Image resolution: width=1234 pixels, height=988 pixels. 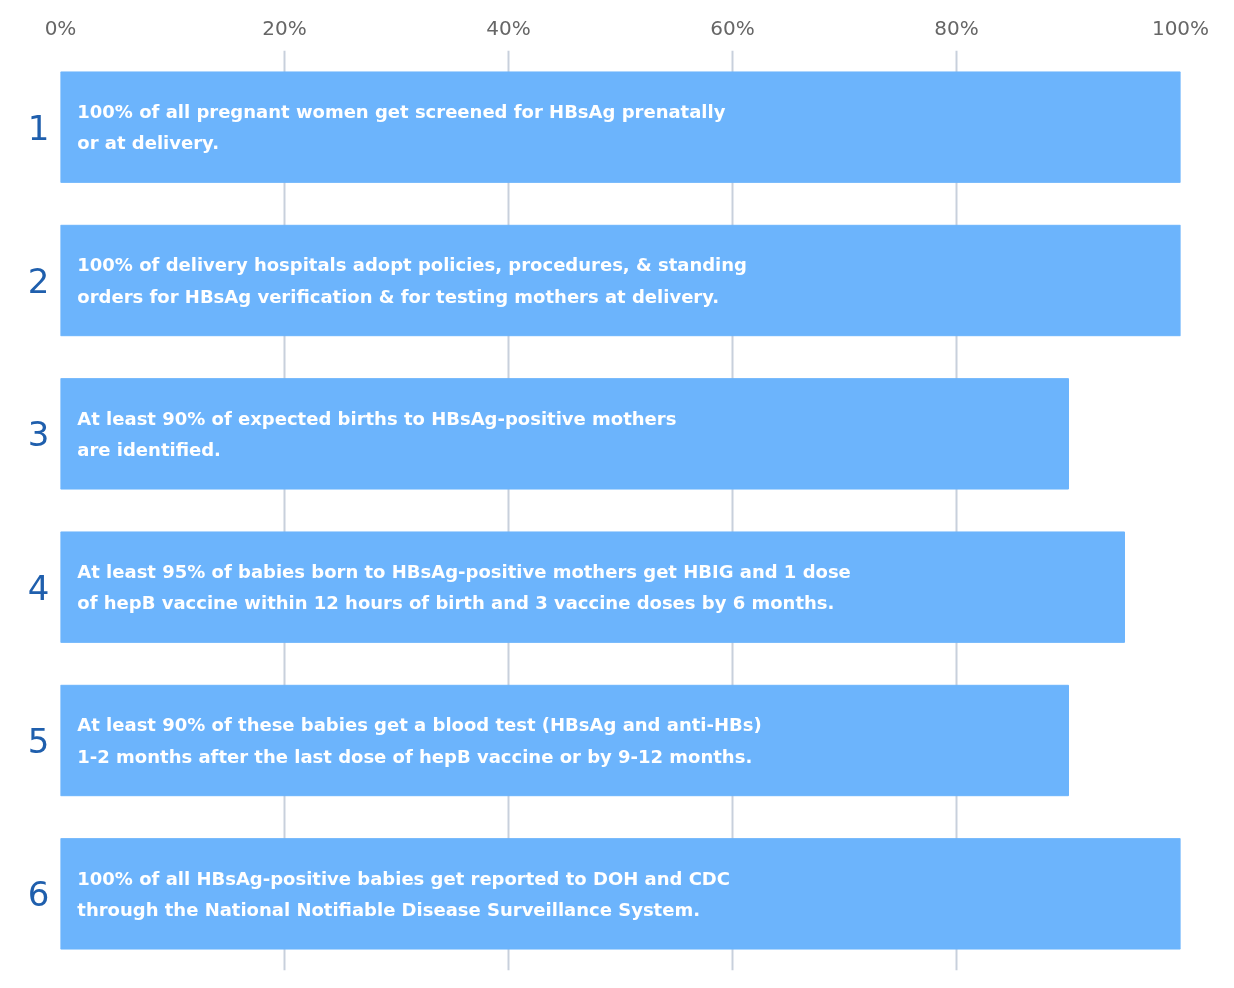 What do you see at coordinates (403, 894) in the screenshot?
I see `annotation: 100% of all HBsAg-positive babies get reported to DOH and CDC through the National Notifiable Disease Surveillance System.` at bounding box center [403, 894].